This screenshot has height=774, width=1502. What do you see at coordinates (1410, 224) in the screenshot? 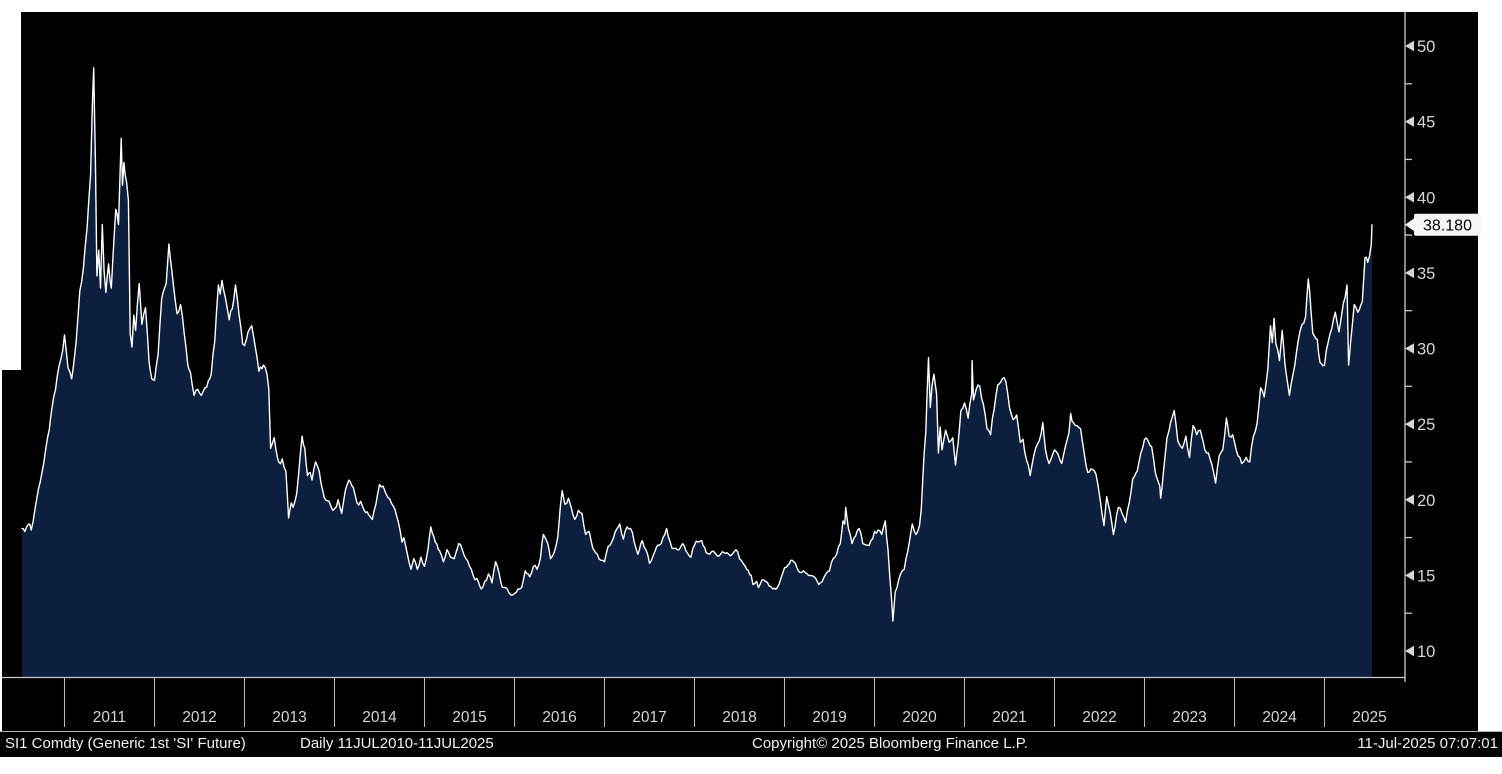
I see `last-price-bubble-arrow-icon` at bounding box center [1410, 224].